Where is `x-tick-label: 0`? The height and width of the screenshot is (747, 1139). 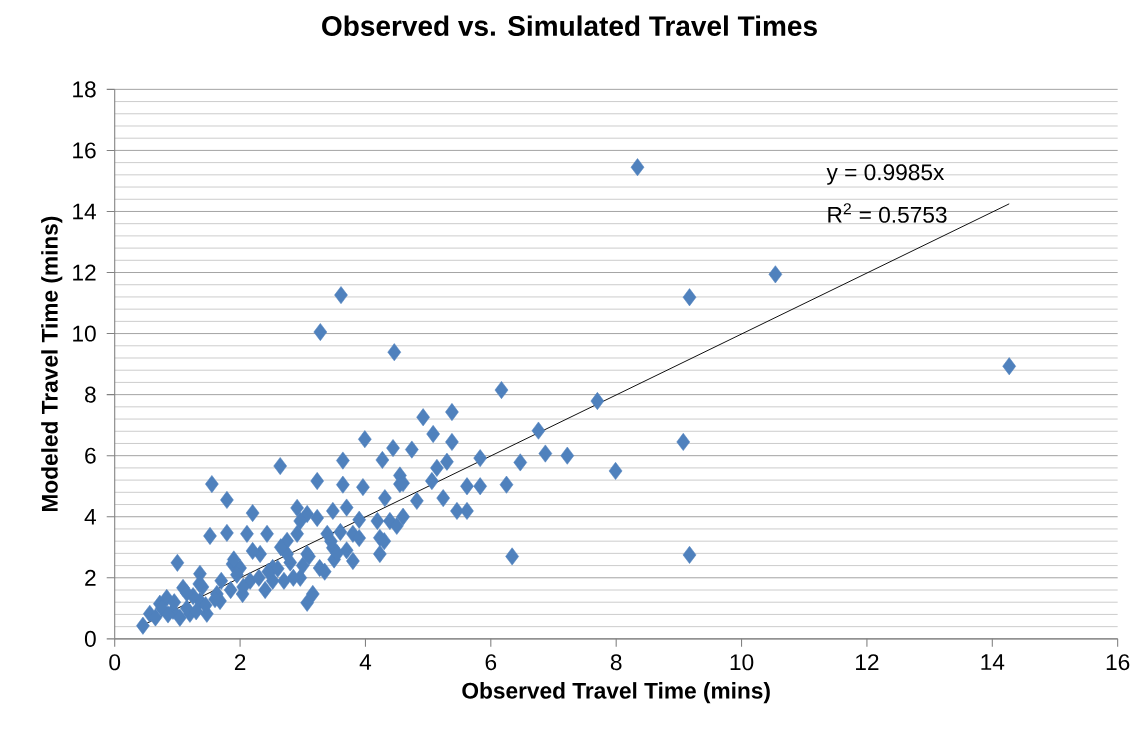
x-tick-label: 0 is located at coordinates (115, 662).